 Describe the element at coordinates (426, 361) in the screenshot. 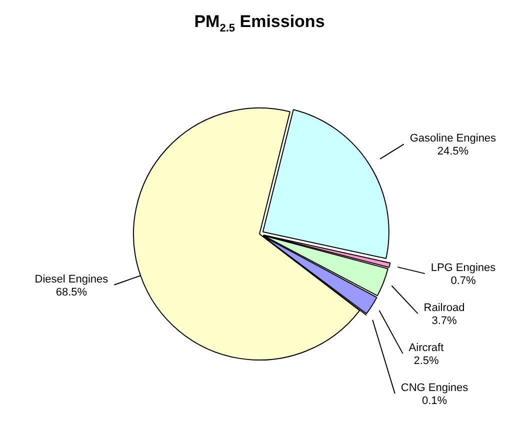

I see `data-label: 2.5%` at that location.